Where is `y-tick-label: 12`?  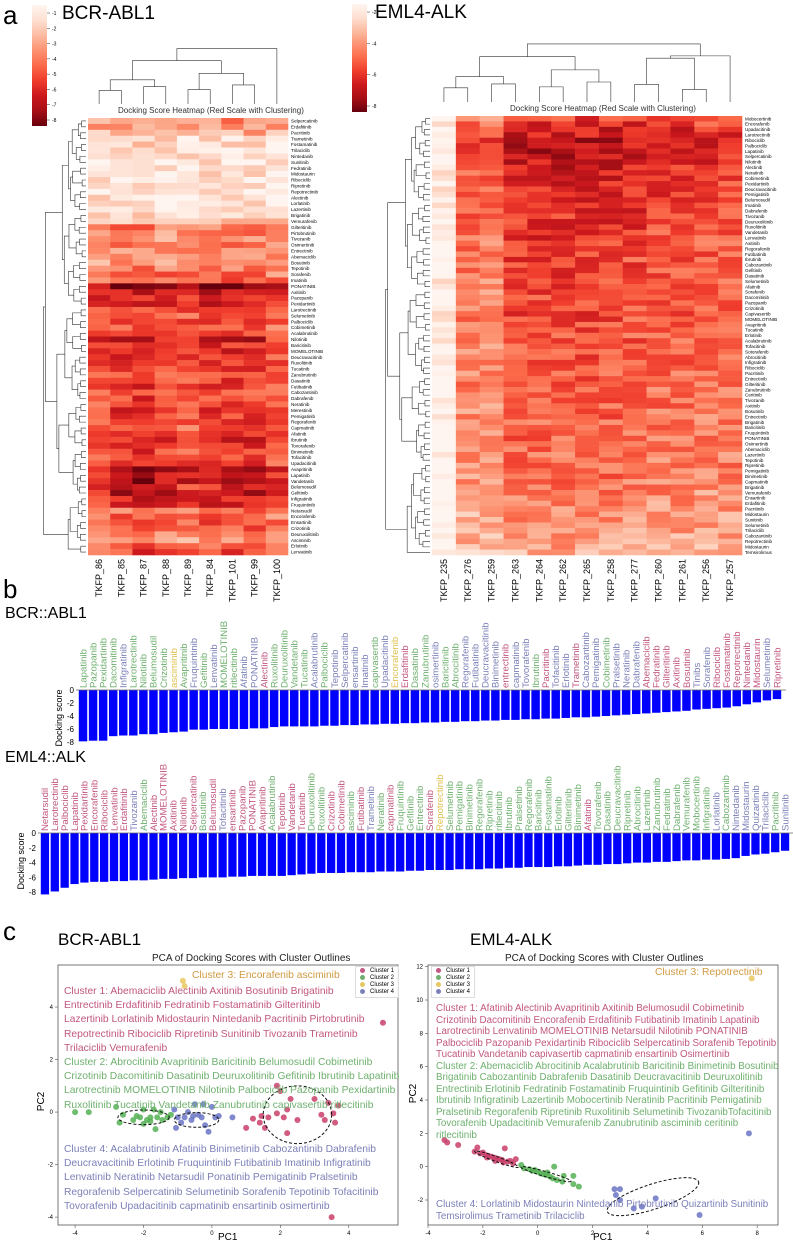 y-tick-label: 12 is located at coordinates (419, 968).